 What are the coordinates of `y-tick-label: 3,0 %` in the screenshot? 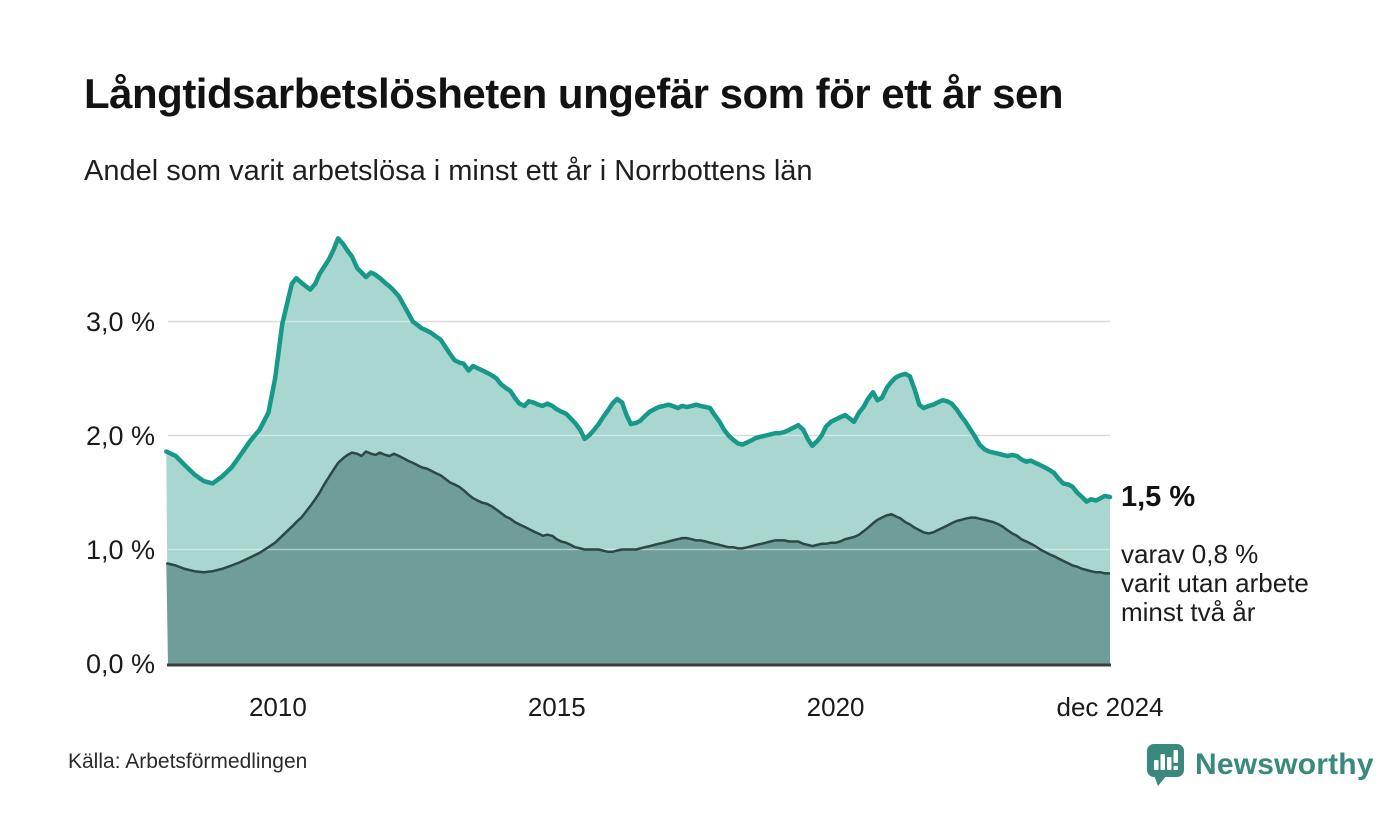 It's located at (120, 321).